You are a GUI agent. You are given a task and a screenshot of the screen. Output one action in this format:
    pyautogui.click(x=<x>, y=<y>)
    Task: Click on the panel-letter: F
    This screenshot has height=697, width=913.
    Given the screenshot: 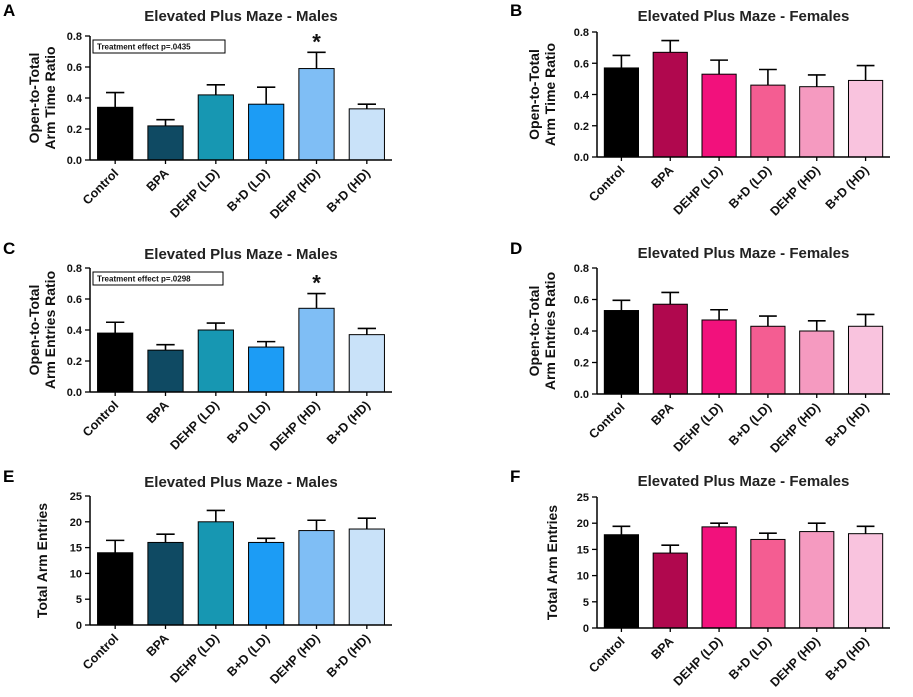 What is the action you would take?
    pyautogui.click(x=515, y=476)
    